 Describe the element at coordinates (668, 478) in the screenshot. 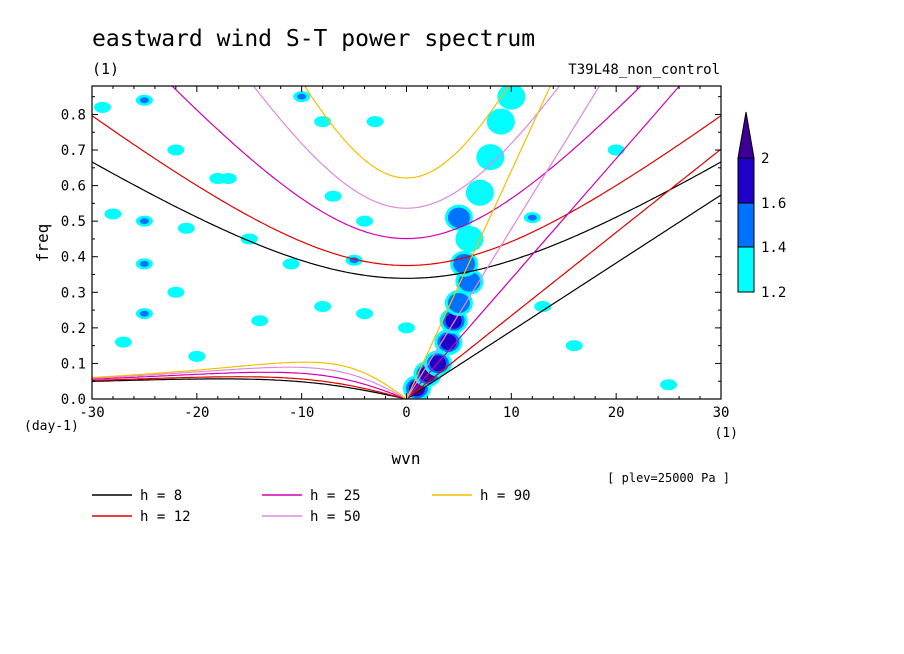

I see `plev-annotation: [ plev=25000 Pa ]` at that location.